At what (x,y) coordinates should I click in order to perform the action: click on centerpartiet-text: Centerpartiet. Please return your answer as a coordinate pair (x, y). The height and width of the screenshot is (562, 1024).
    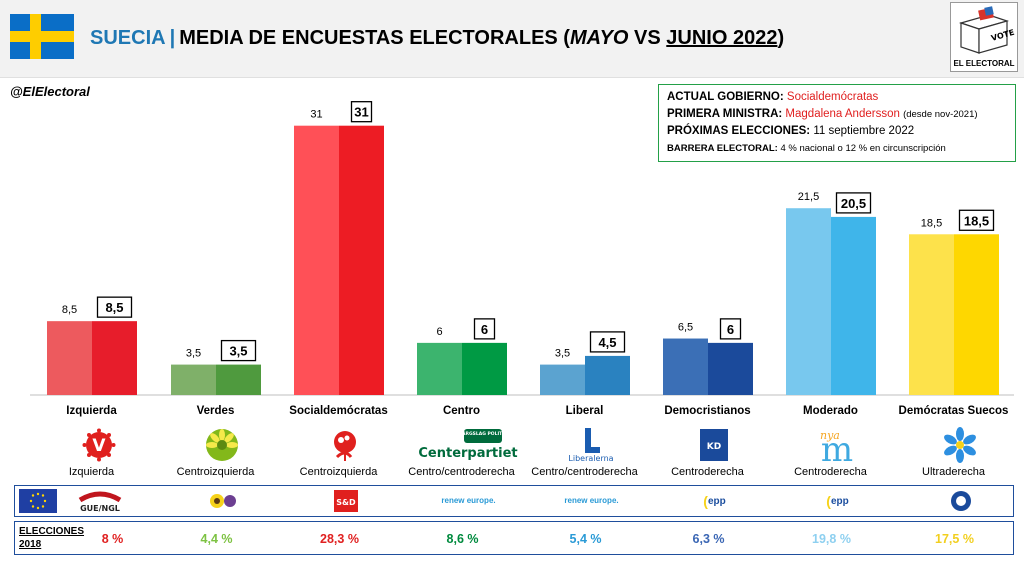
    Looking at the image, I should click on (467, 453).